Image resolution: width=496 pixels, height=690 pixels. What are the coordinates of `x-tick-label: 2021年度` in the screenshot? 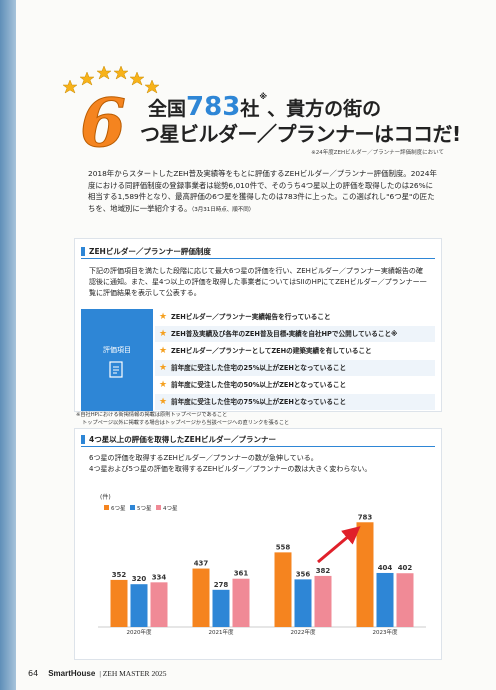 It's located at (221, 632).